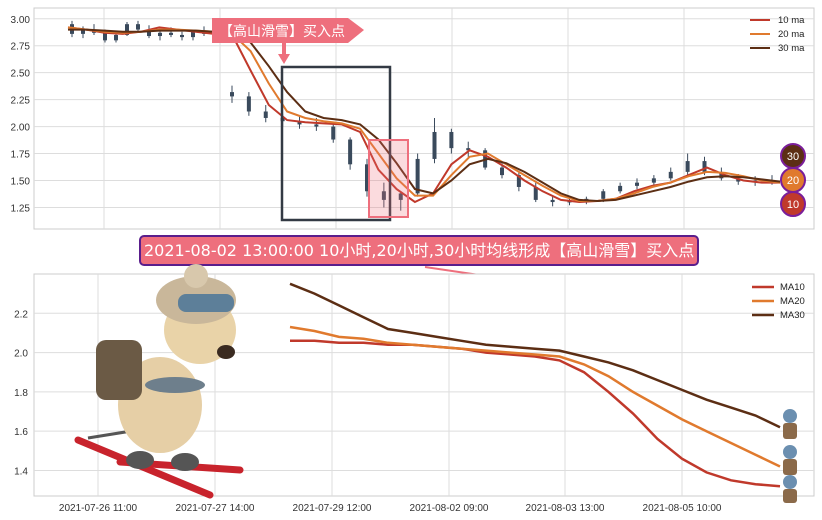 The image size is (822, 520). What do you see at coordinates (449, 508) in the screenshot?
I see `bottom-x-tick-label: 2021-08-02 09:00` at bounding box center [449, 508].